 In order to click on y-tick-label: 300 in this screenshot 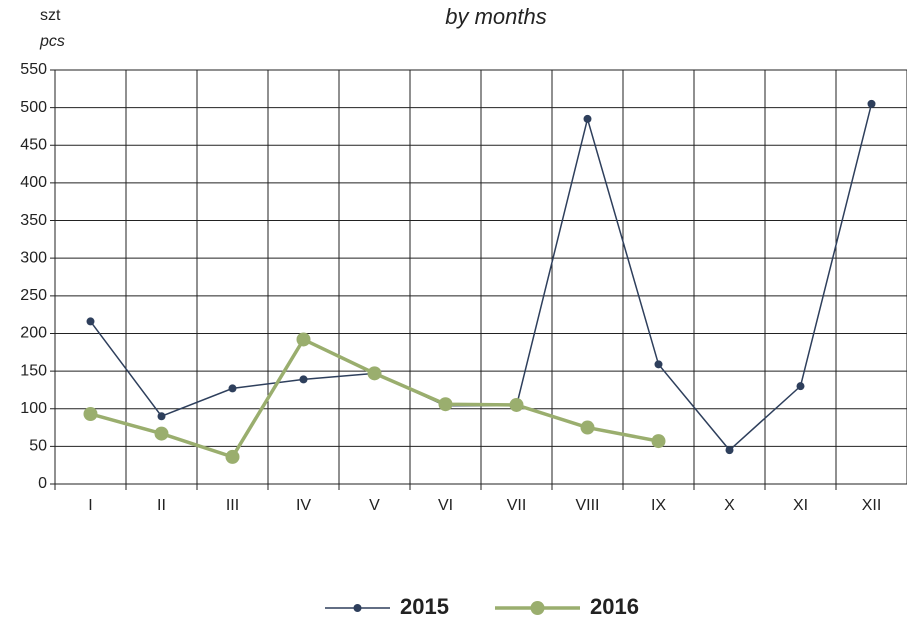, I will do `click(33, 257)`.